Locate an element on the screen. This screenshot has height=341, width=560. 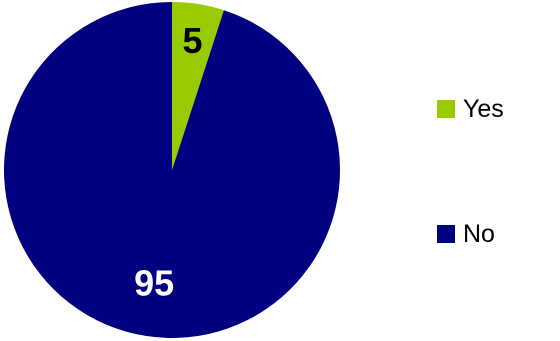
data-label-no: 95 is located at coordinates (154, 282).